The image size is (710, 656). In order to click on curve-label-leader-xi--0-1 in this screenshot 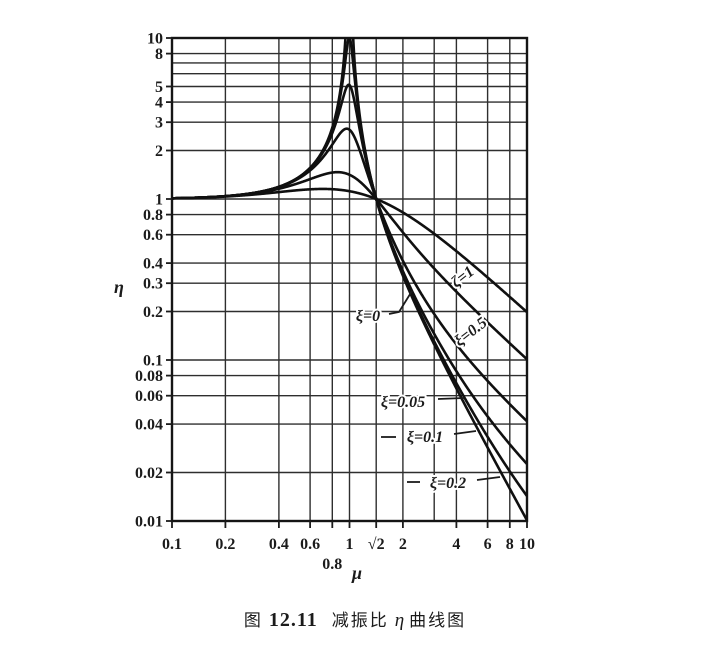, I will do `click(465, 432)`.